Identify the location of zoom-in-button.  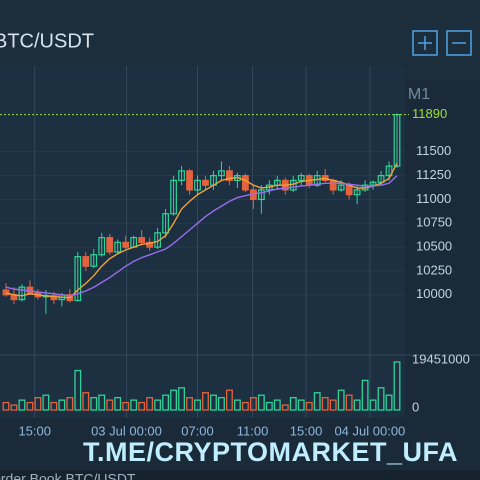
(425, 43).